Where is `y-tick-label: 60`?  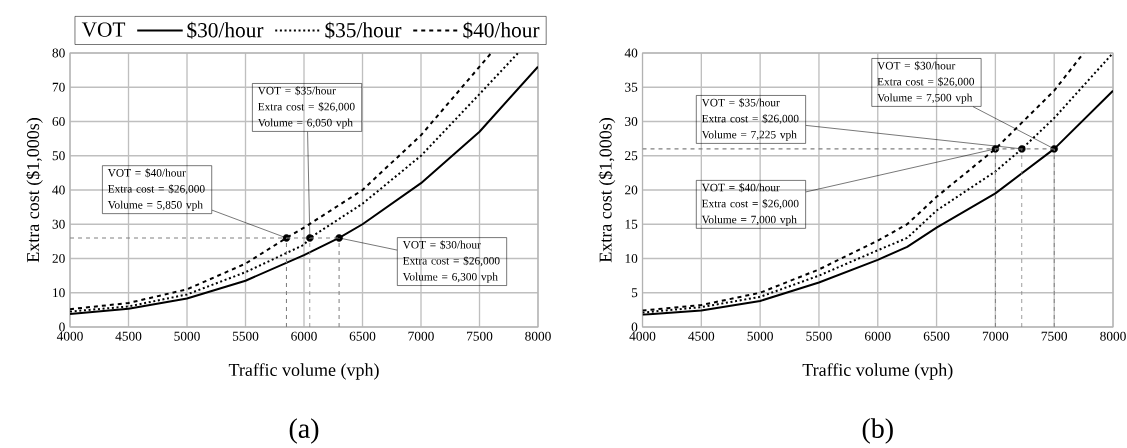
y-tick-label: 60 is located at coordinates (58, 121).